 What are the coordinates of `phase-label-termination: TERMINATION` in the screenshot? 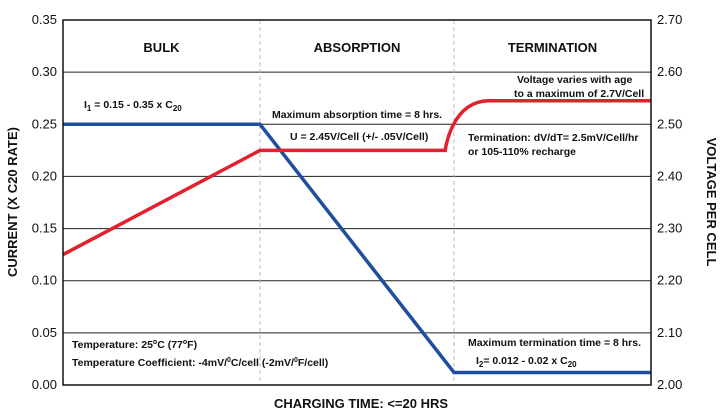 It's located at (552, 47).